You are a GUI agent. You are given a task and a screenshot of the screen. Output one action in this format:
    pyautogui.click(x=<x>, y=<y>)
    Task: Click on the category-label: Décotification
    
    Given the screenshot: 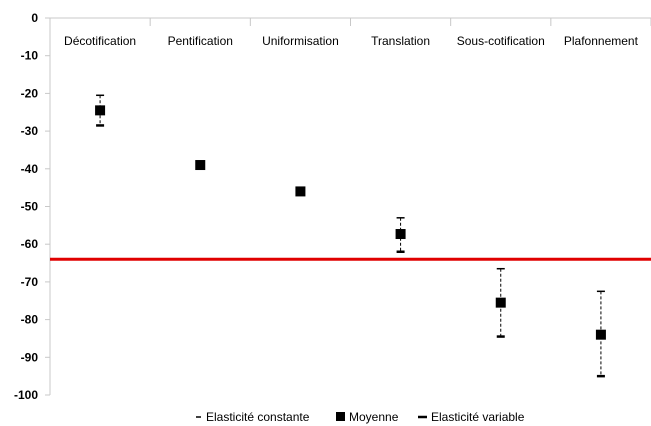 What is the action you would take?
    pyautogui.click(x=100, y=41)
    